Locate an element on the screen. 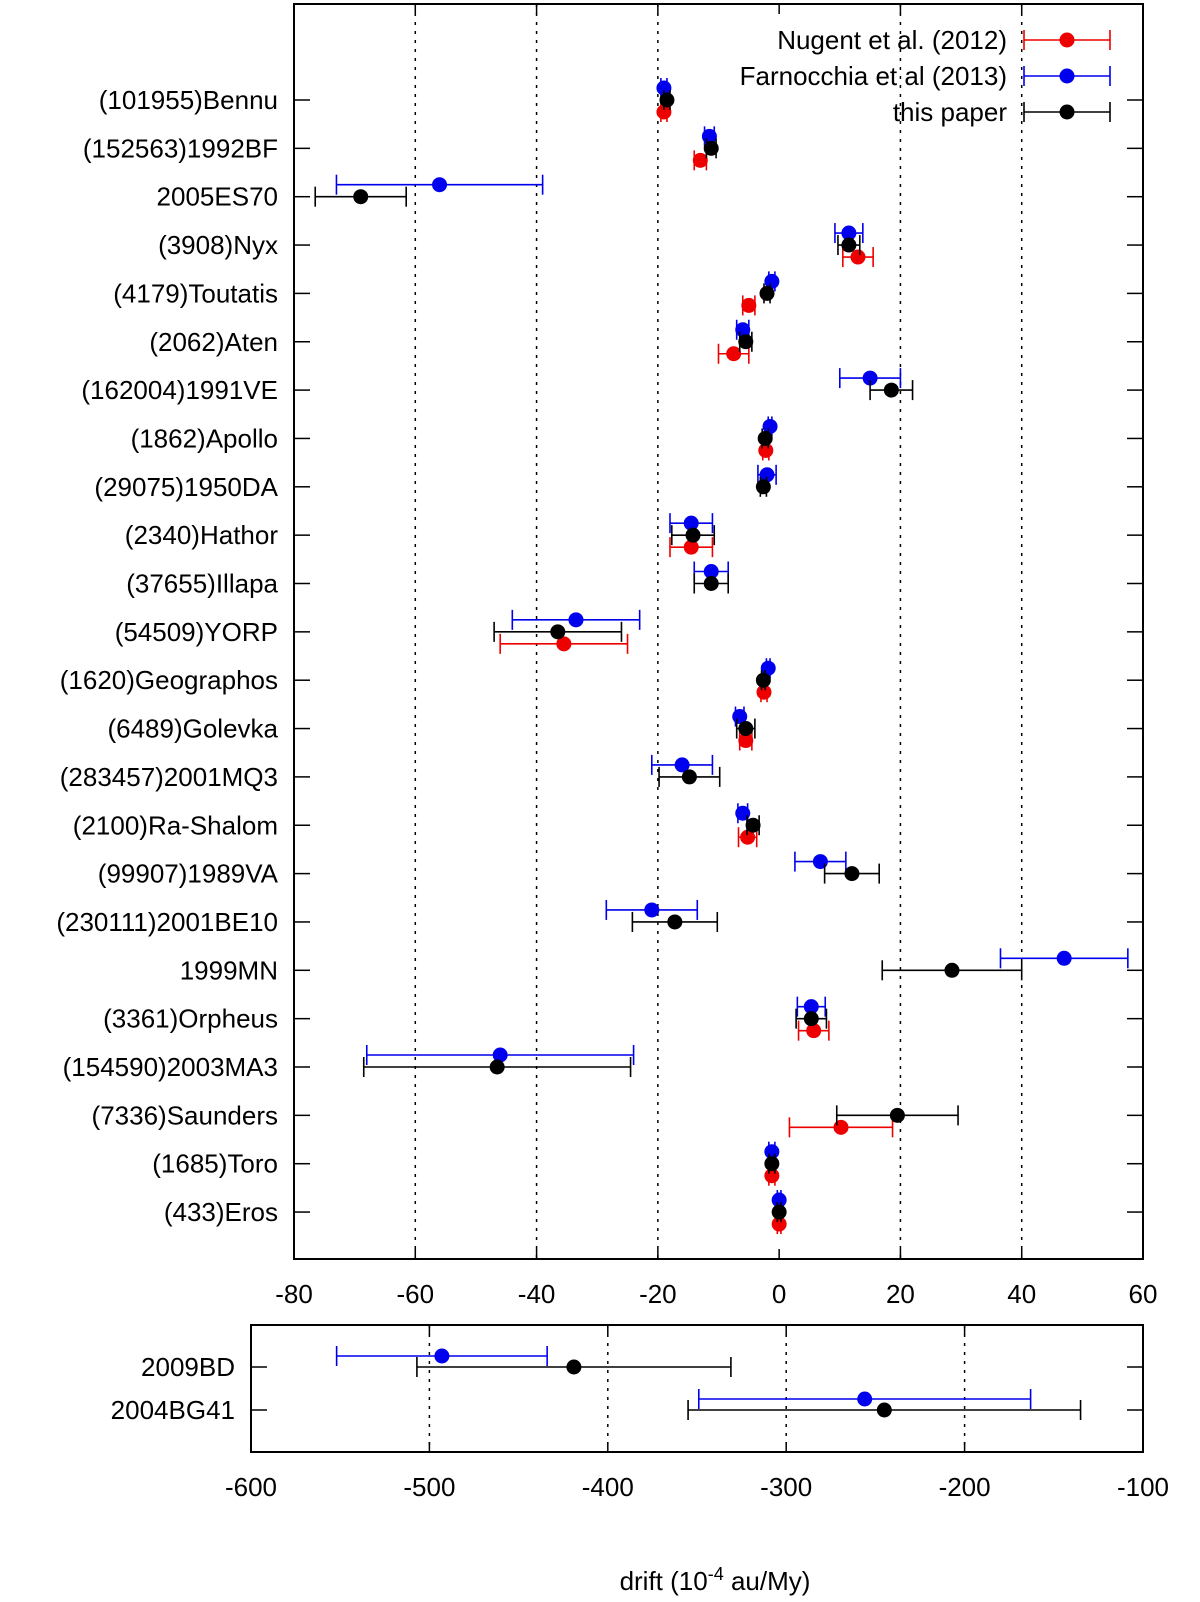 This screenshot has height=1602, width=1200. bottom-x-tick-label: -300 is located at coordinates (786, 1487).